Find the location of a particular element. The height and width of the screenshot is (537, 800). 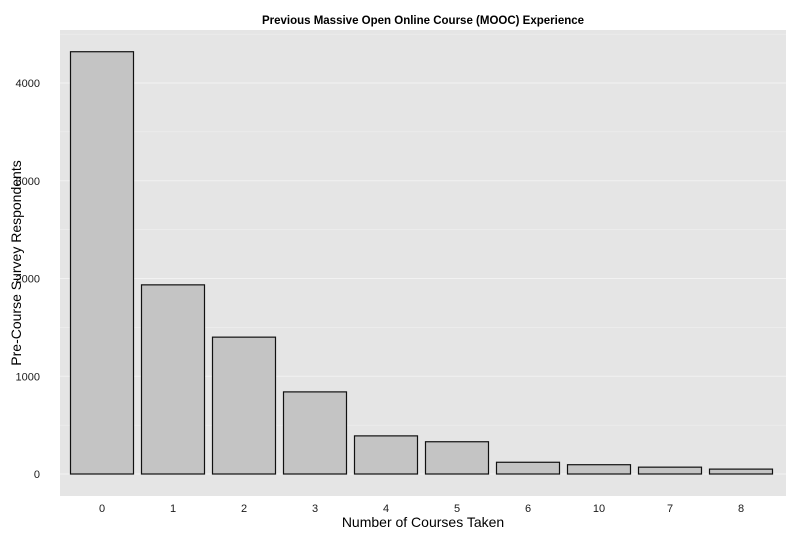

y-axis-title: Pre-Course Survey Respondents is located at coordinates (16, 262).